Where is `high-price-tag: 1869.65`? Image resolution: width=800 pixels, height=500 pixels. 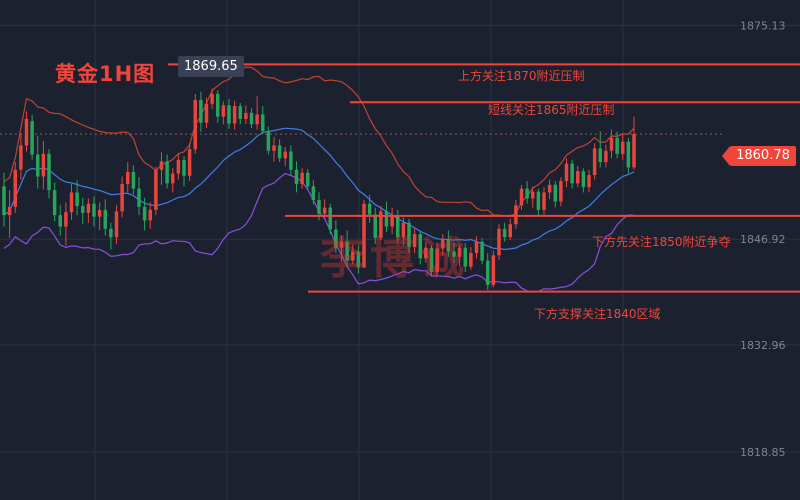 high-price-tag: 1869.65 is located at coordinates (211, 66).